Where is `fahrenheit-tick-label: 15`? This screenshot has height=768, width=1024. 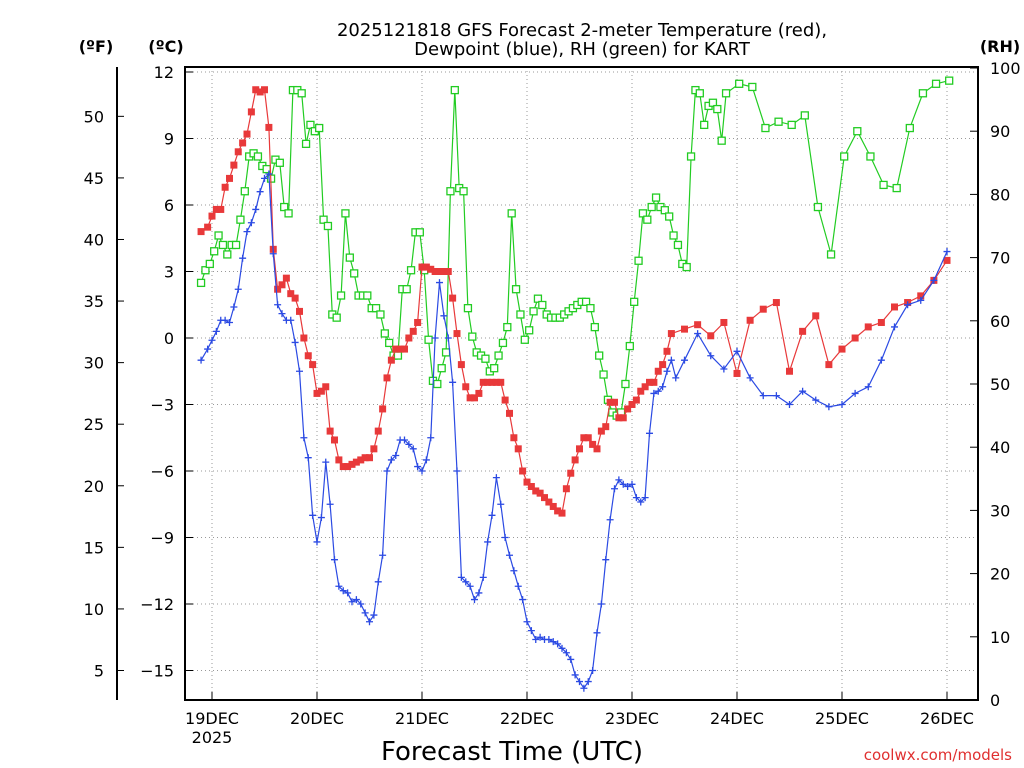
fahrenheit-tick-label: 15 is located at coordinates (94, 547).